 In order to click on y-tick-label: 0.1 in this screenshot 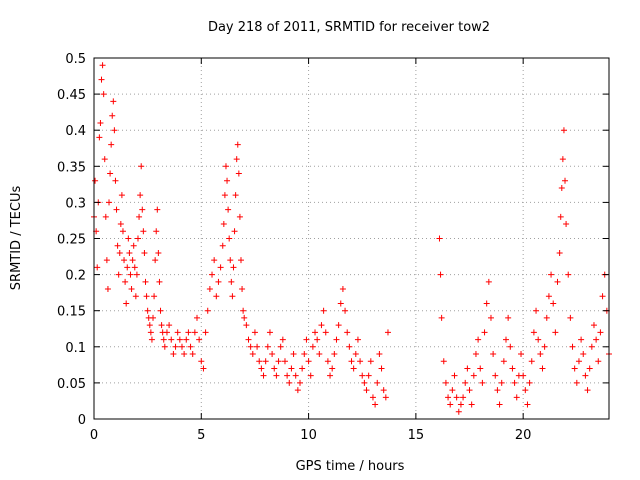, I will do `click(75, 348)`.